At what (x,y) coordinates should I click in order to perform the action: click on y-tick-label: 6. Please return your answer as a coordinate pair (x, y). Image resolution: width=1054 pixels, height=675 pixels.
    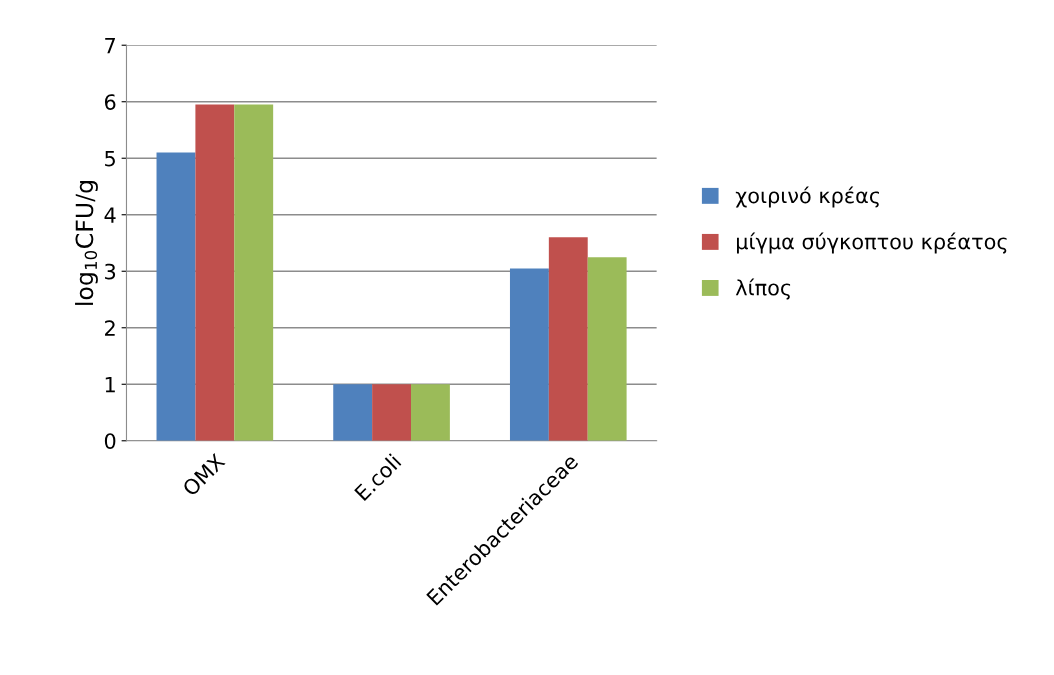
    Looking at the image, I should click on (110, 102).